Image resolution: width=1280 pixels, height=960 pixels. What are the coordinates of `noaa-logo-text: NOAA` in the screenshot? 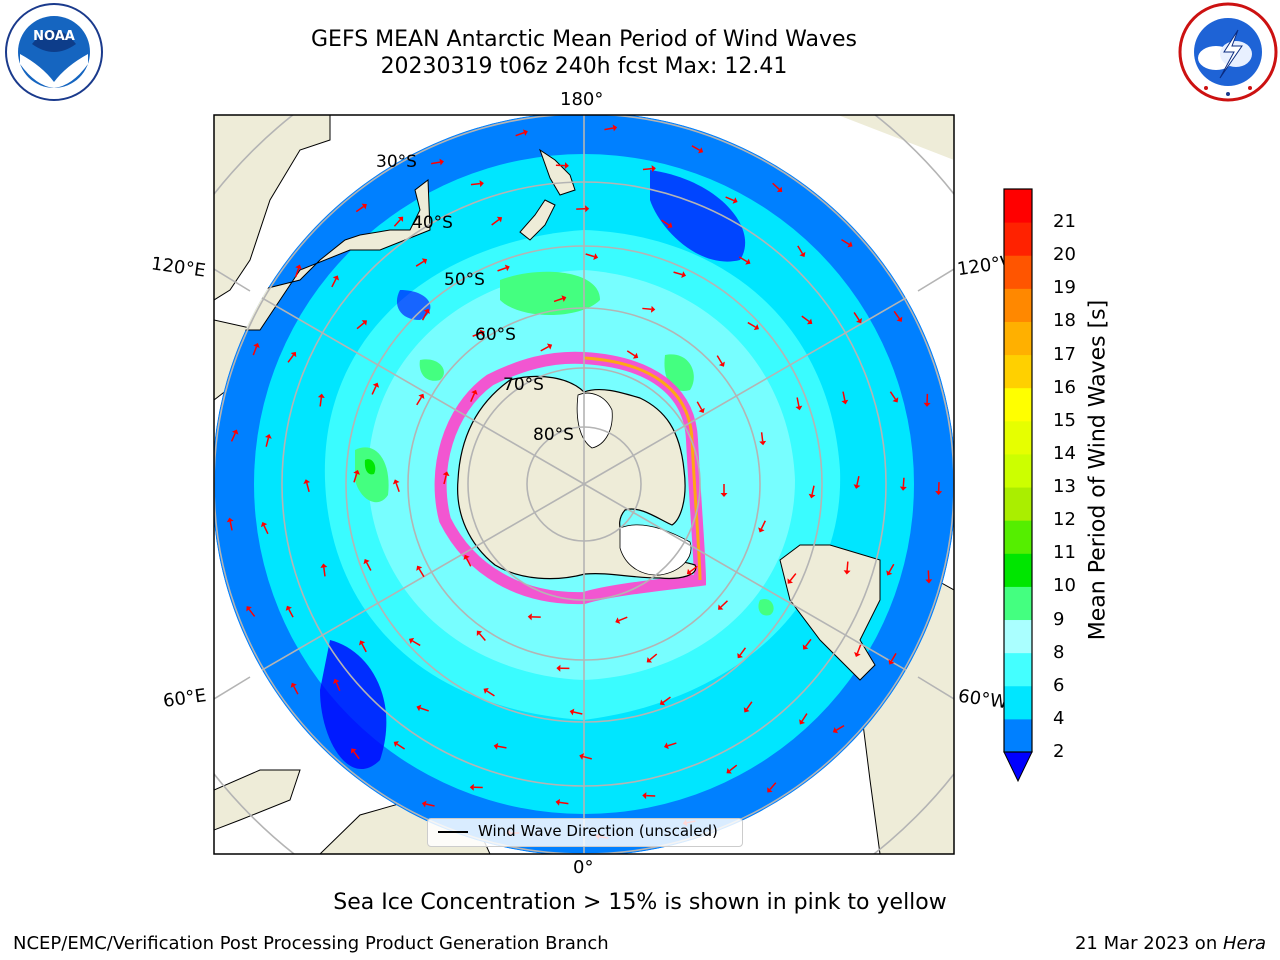 It's located at (54, 36).